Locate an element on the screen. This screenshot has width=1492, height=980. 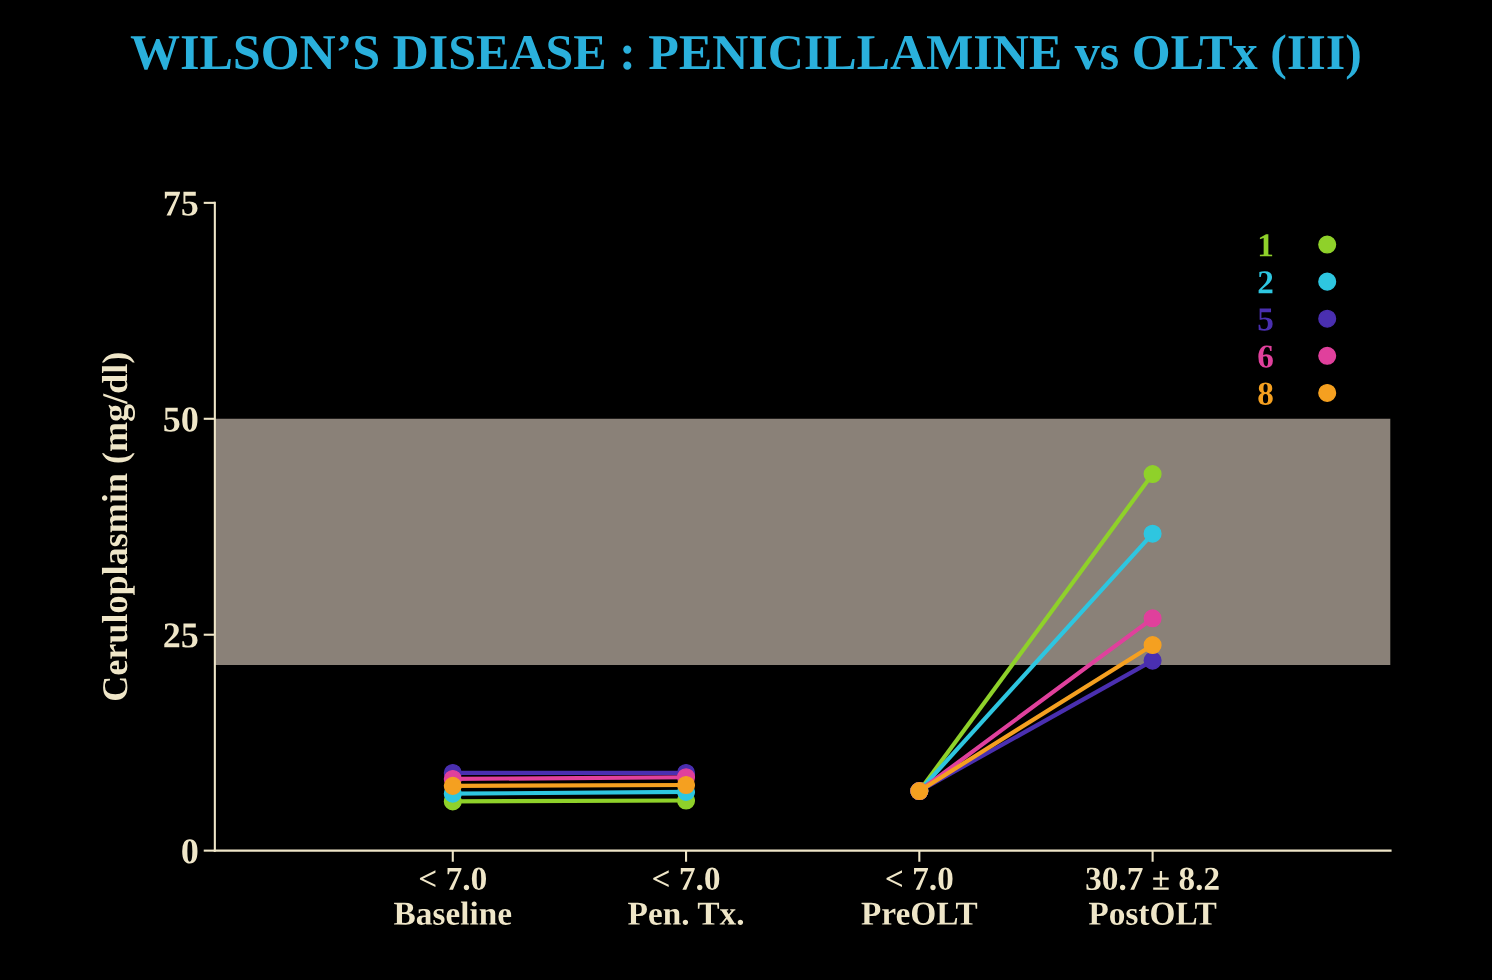
legend-label: 8 is located at coordinates (1265, 393).